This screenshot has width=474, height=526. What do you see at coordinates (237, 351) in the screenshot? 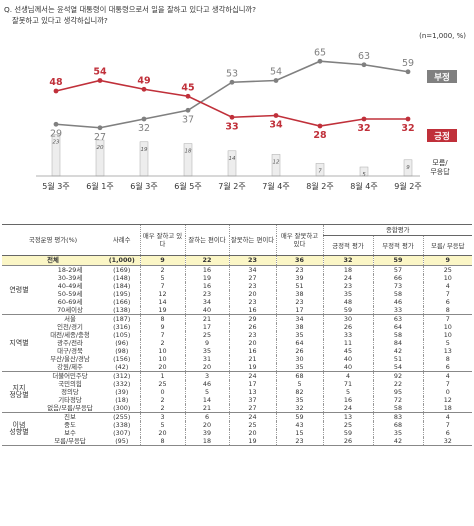
I see `table-row: 대구/경북 (98) 10 35 16 26 45 42 13` at bounding box center [237, 351].